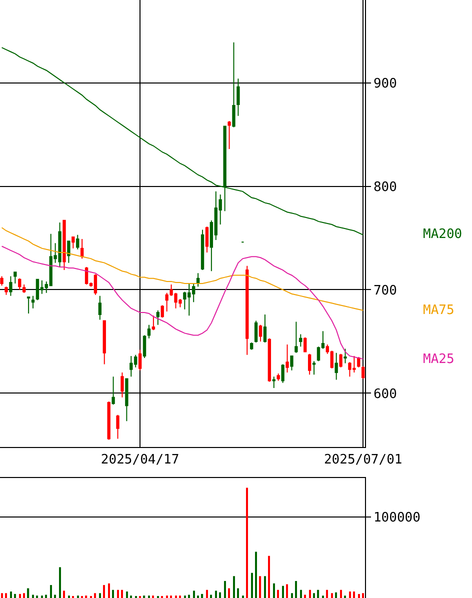 Image resolution: width=472 pixels, height=598 pixels. What do you see at coordinates (385, 84) in the screenshot?
I see `y-tick-label: 900` at bounding box center [385, 84].